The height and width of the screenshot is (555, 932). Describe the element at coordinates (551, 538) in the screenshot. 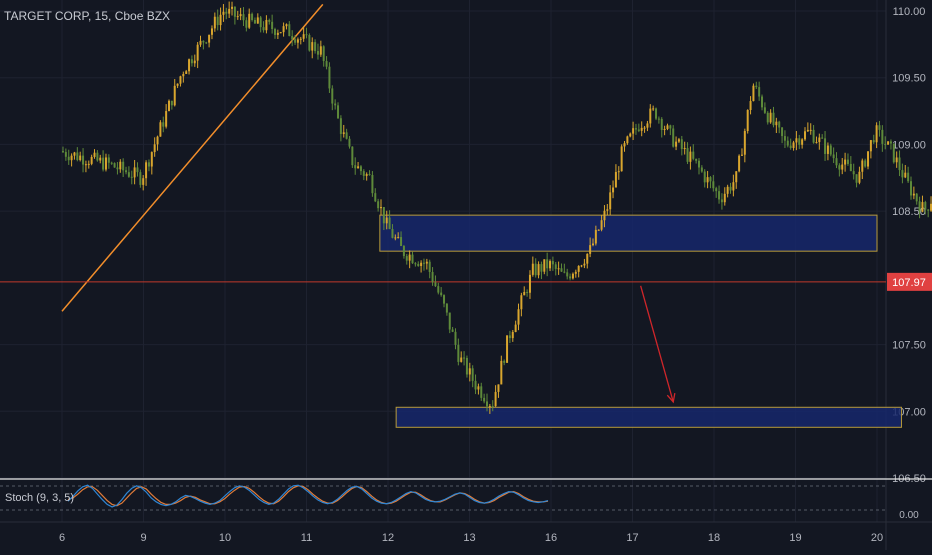

I see `x-tick-label: 16` at that location.